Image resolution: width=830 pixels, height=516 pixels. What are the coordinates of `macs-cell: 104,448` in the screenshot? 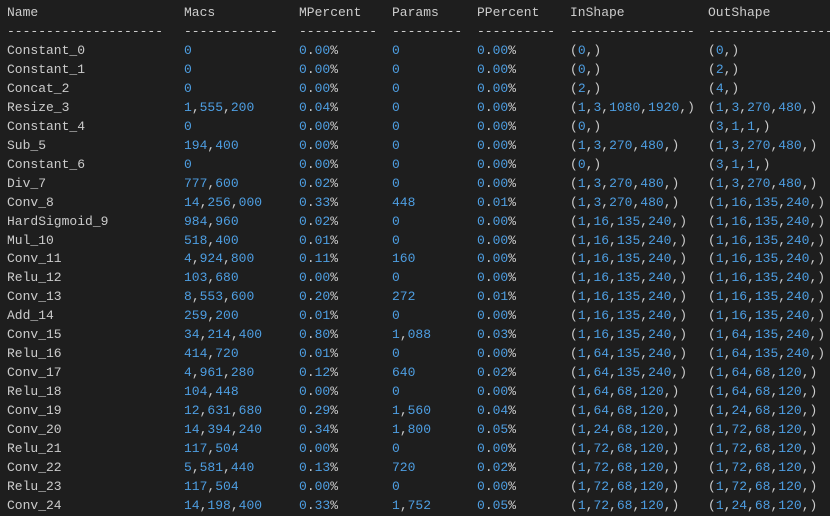 It's located at (211, 392).